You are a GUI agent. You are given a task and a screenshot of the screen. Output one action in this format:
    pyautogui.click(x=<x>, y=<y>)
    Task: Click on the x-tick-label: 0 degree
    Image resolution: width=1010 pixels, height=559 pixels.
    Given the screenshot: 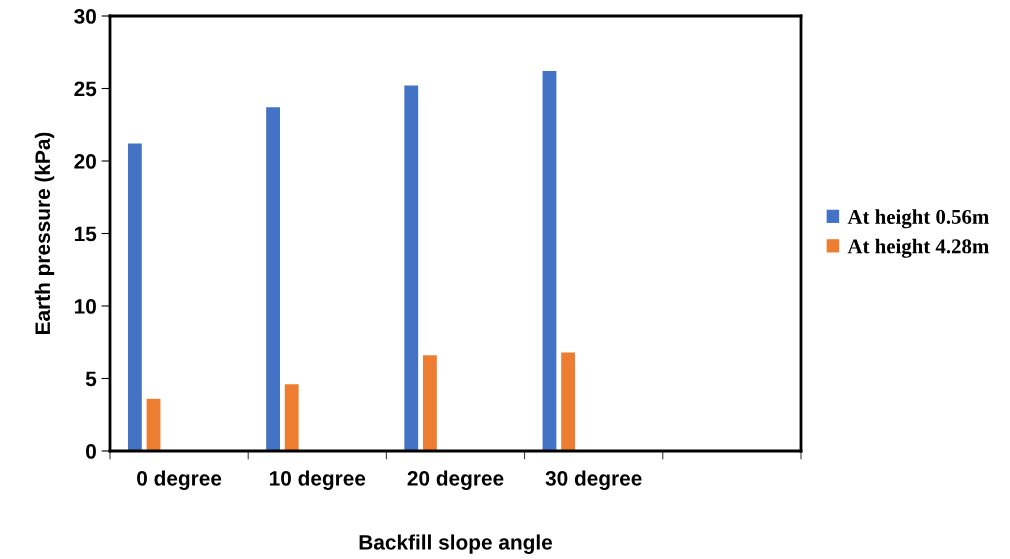 What is the action you would take?
    pyautogui.click(x=179, y=480)
    